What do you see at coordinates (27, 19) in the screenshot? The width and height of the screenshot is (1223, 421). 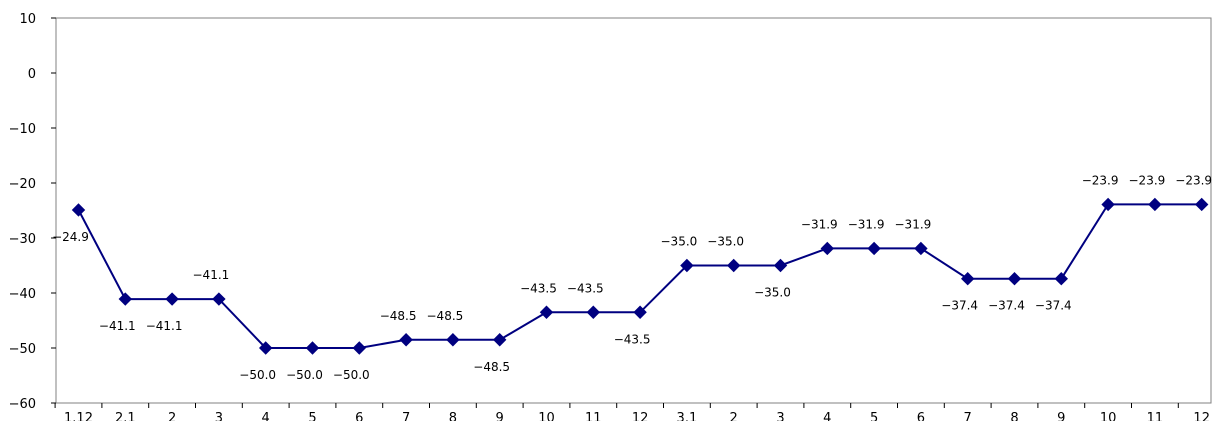 I see `y-tick-label: 10` at bounding box center [27, 19].